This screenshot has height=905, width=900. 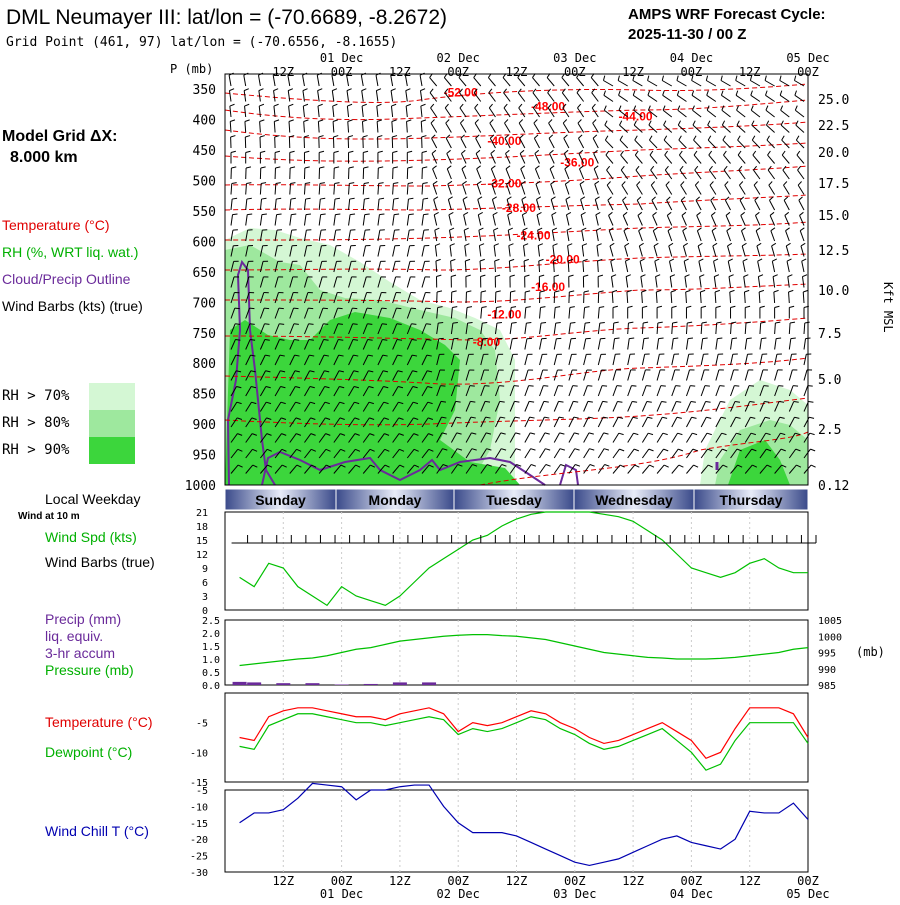 I want to click on pressure-line, so click(x=524, y=650).